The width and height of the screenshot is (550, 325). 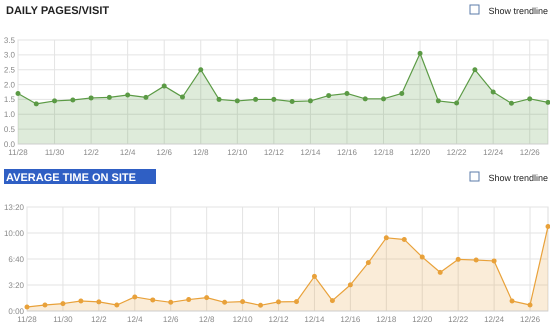 I want to click on y-tick-label: 2.5, so click(x=10, y=70).